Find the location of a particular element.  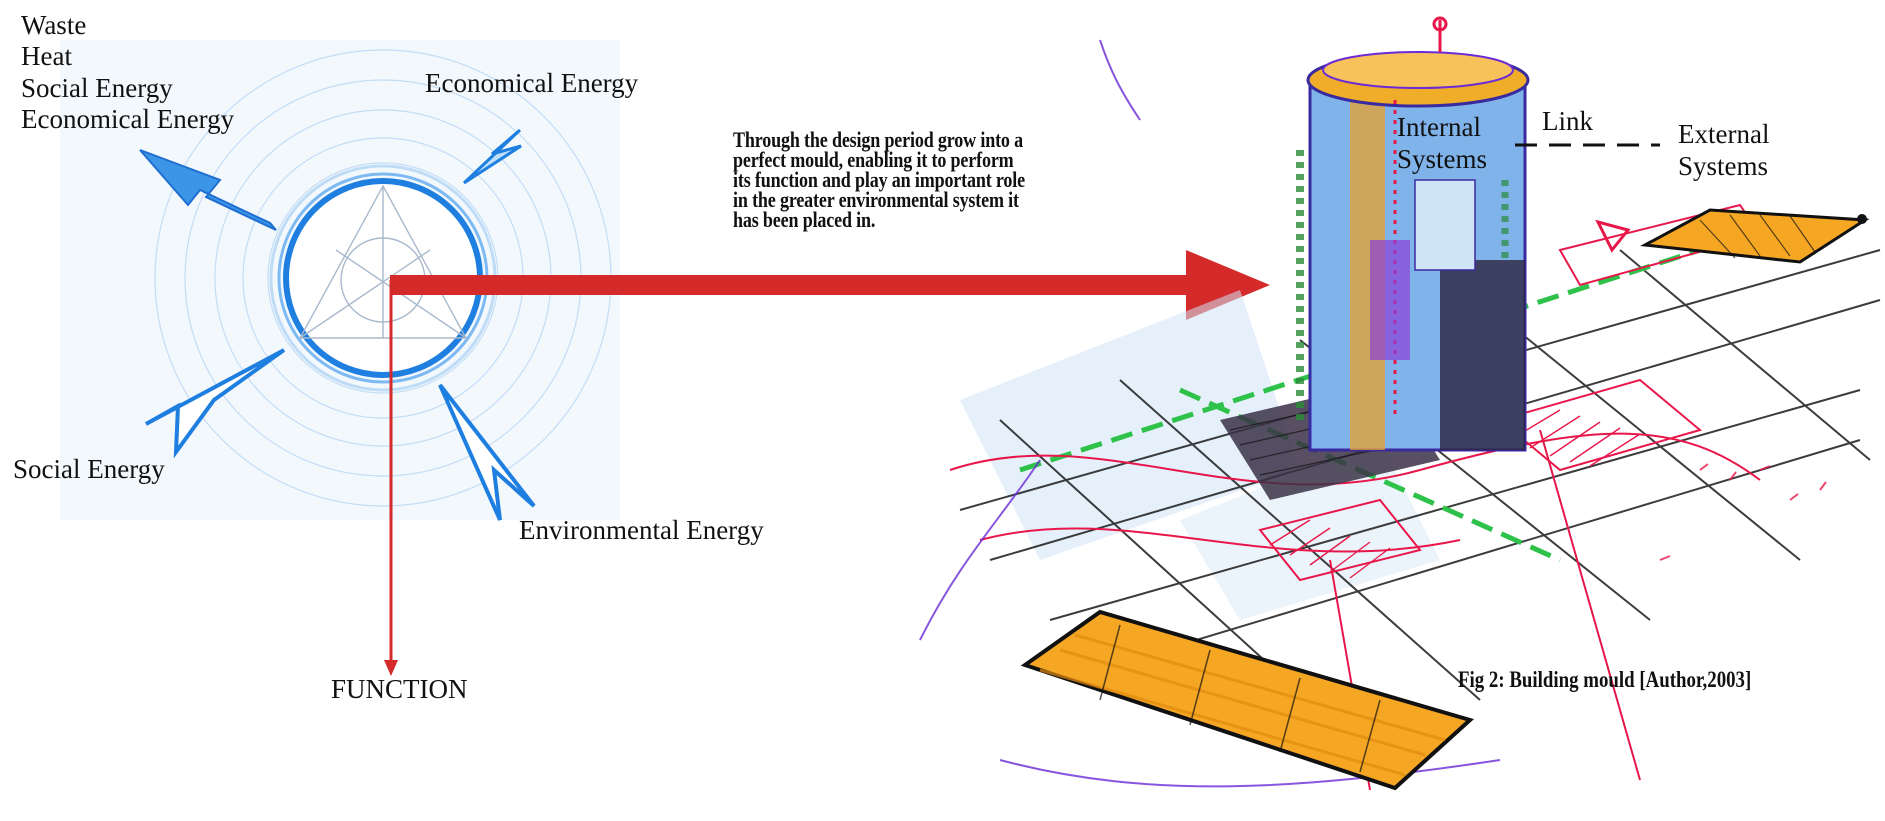

economical-energy-arrow is located at coordinates (492, 156).